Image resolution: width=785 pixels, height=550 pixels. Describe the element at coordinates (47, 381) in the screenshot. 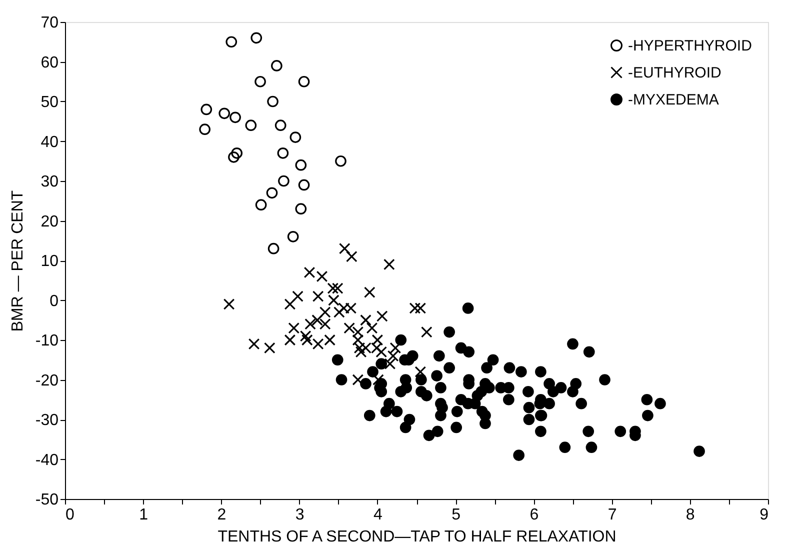

I see `y-tick-label: -20` at that location.